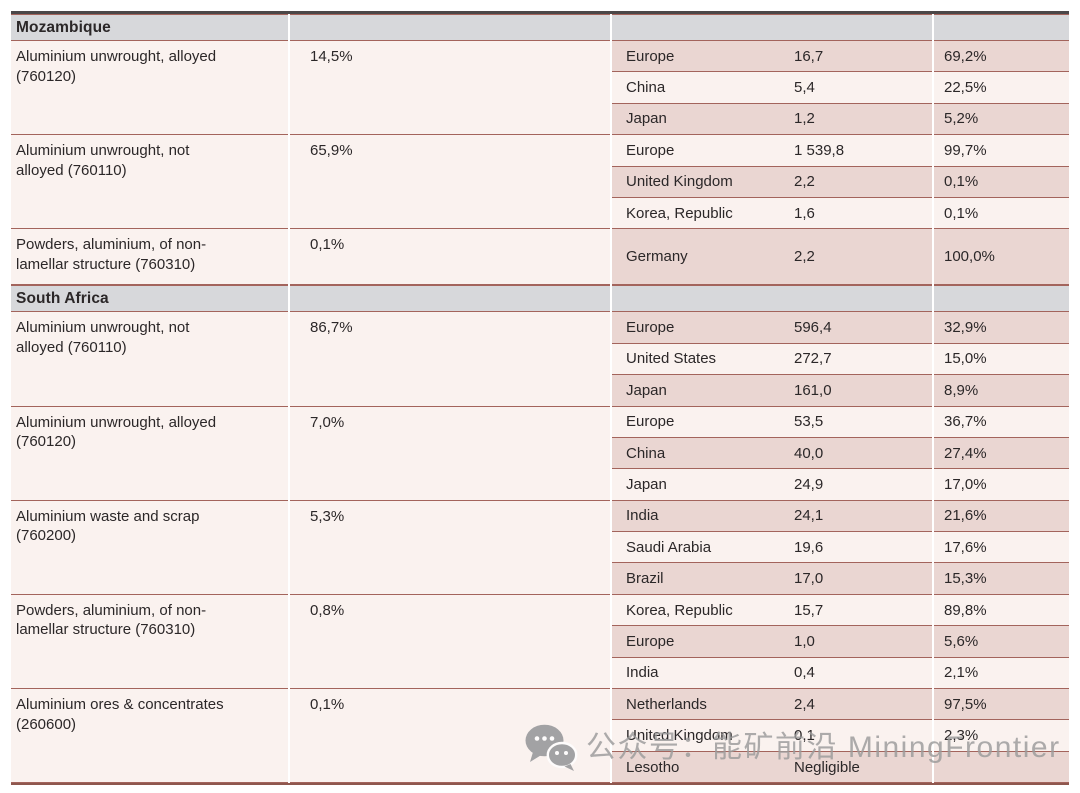  Describe the element at coordinates (63, 27) in the screenshot. I see `section-title: Mozambique` at that location.